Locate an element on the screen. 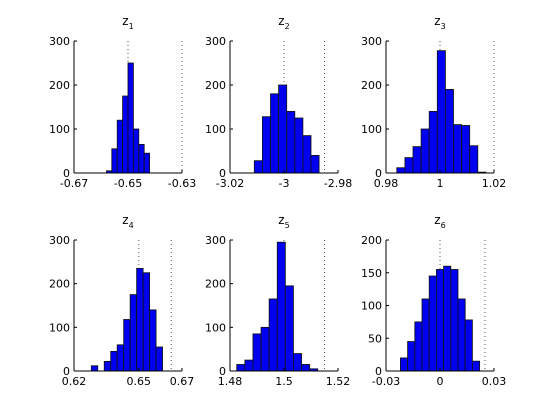 The width and height of the screenshot is (554, 417). x-tick-label: 1.02 is located at coordinates (494, 183).